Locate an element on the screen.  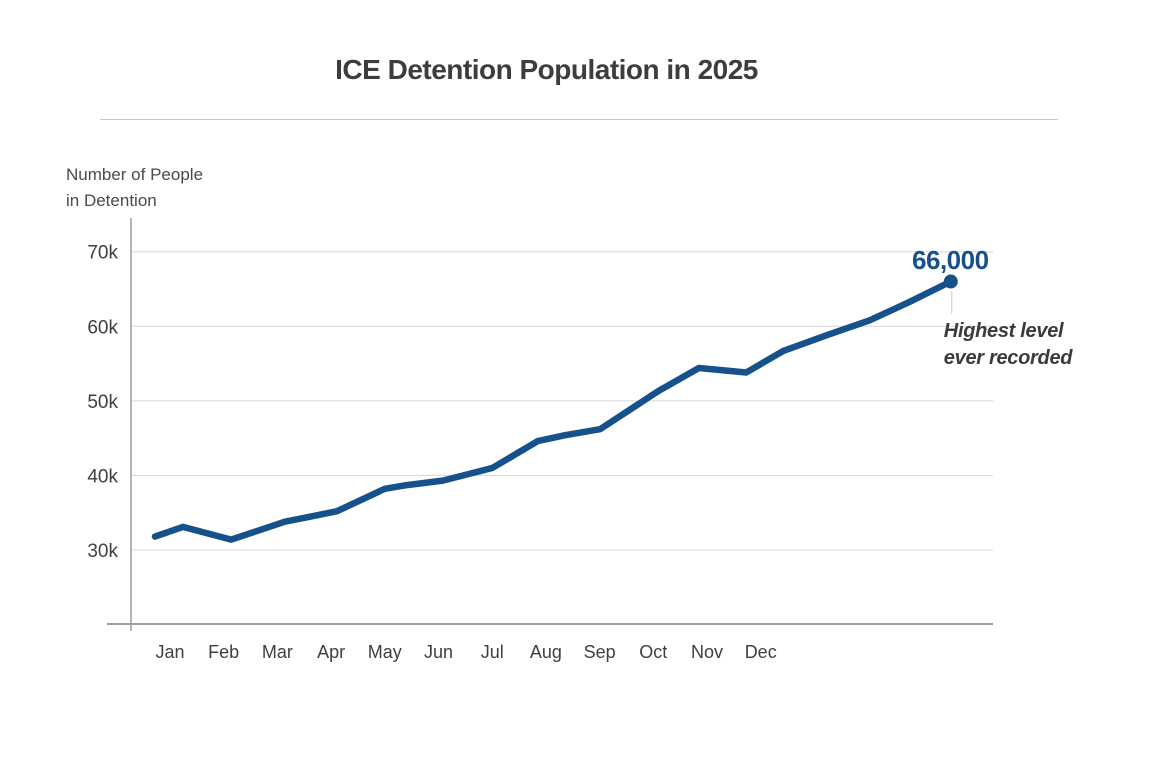
endpoint-annotation-line1: Highest level is located at coordinates (1003, 330).